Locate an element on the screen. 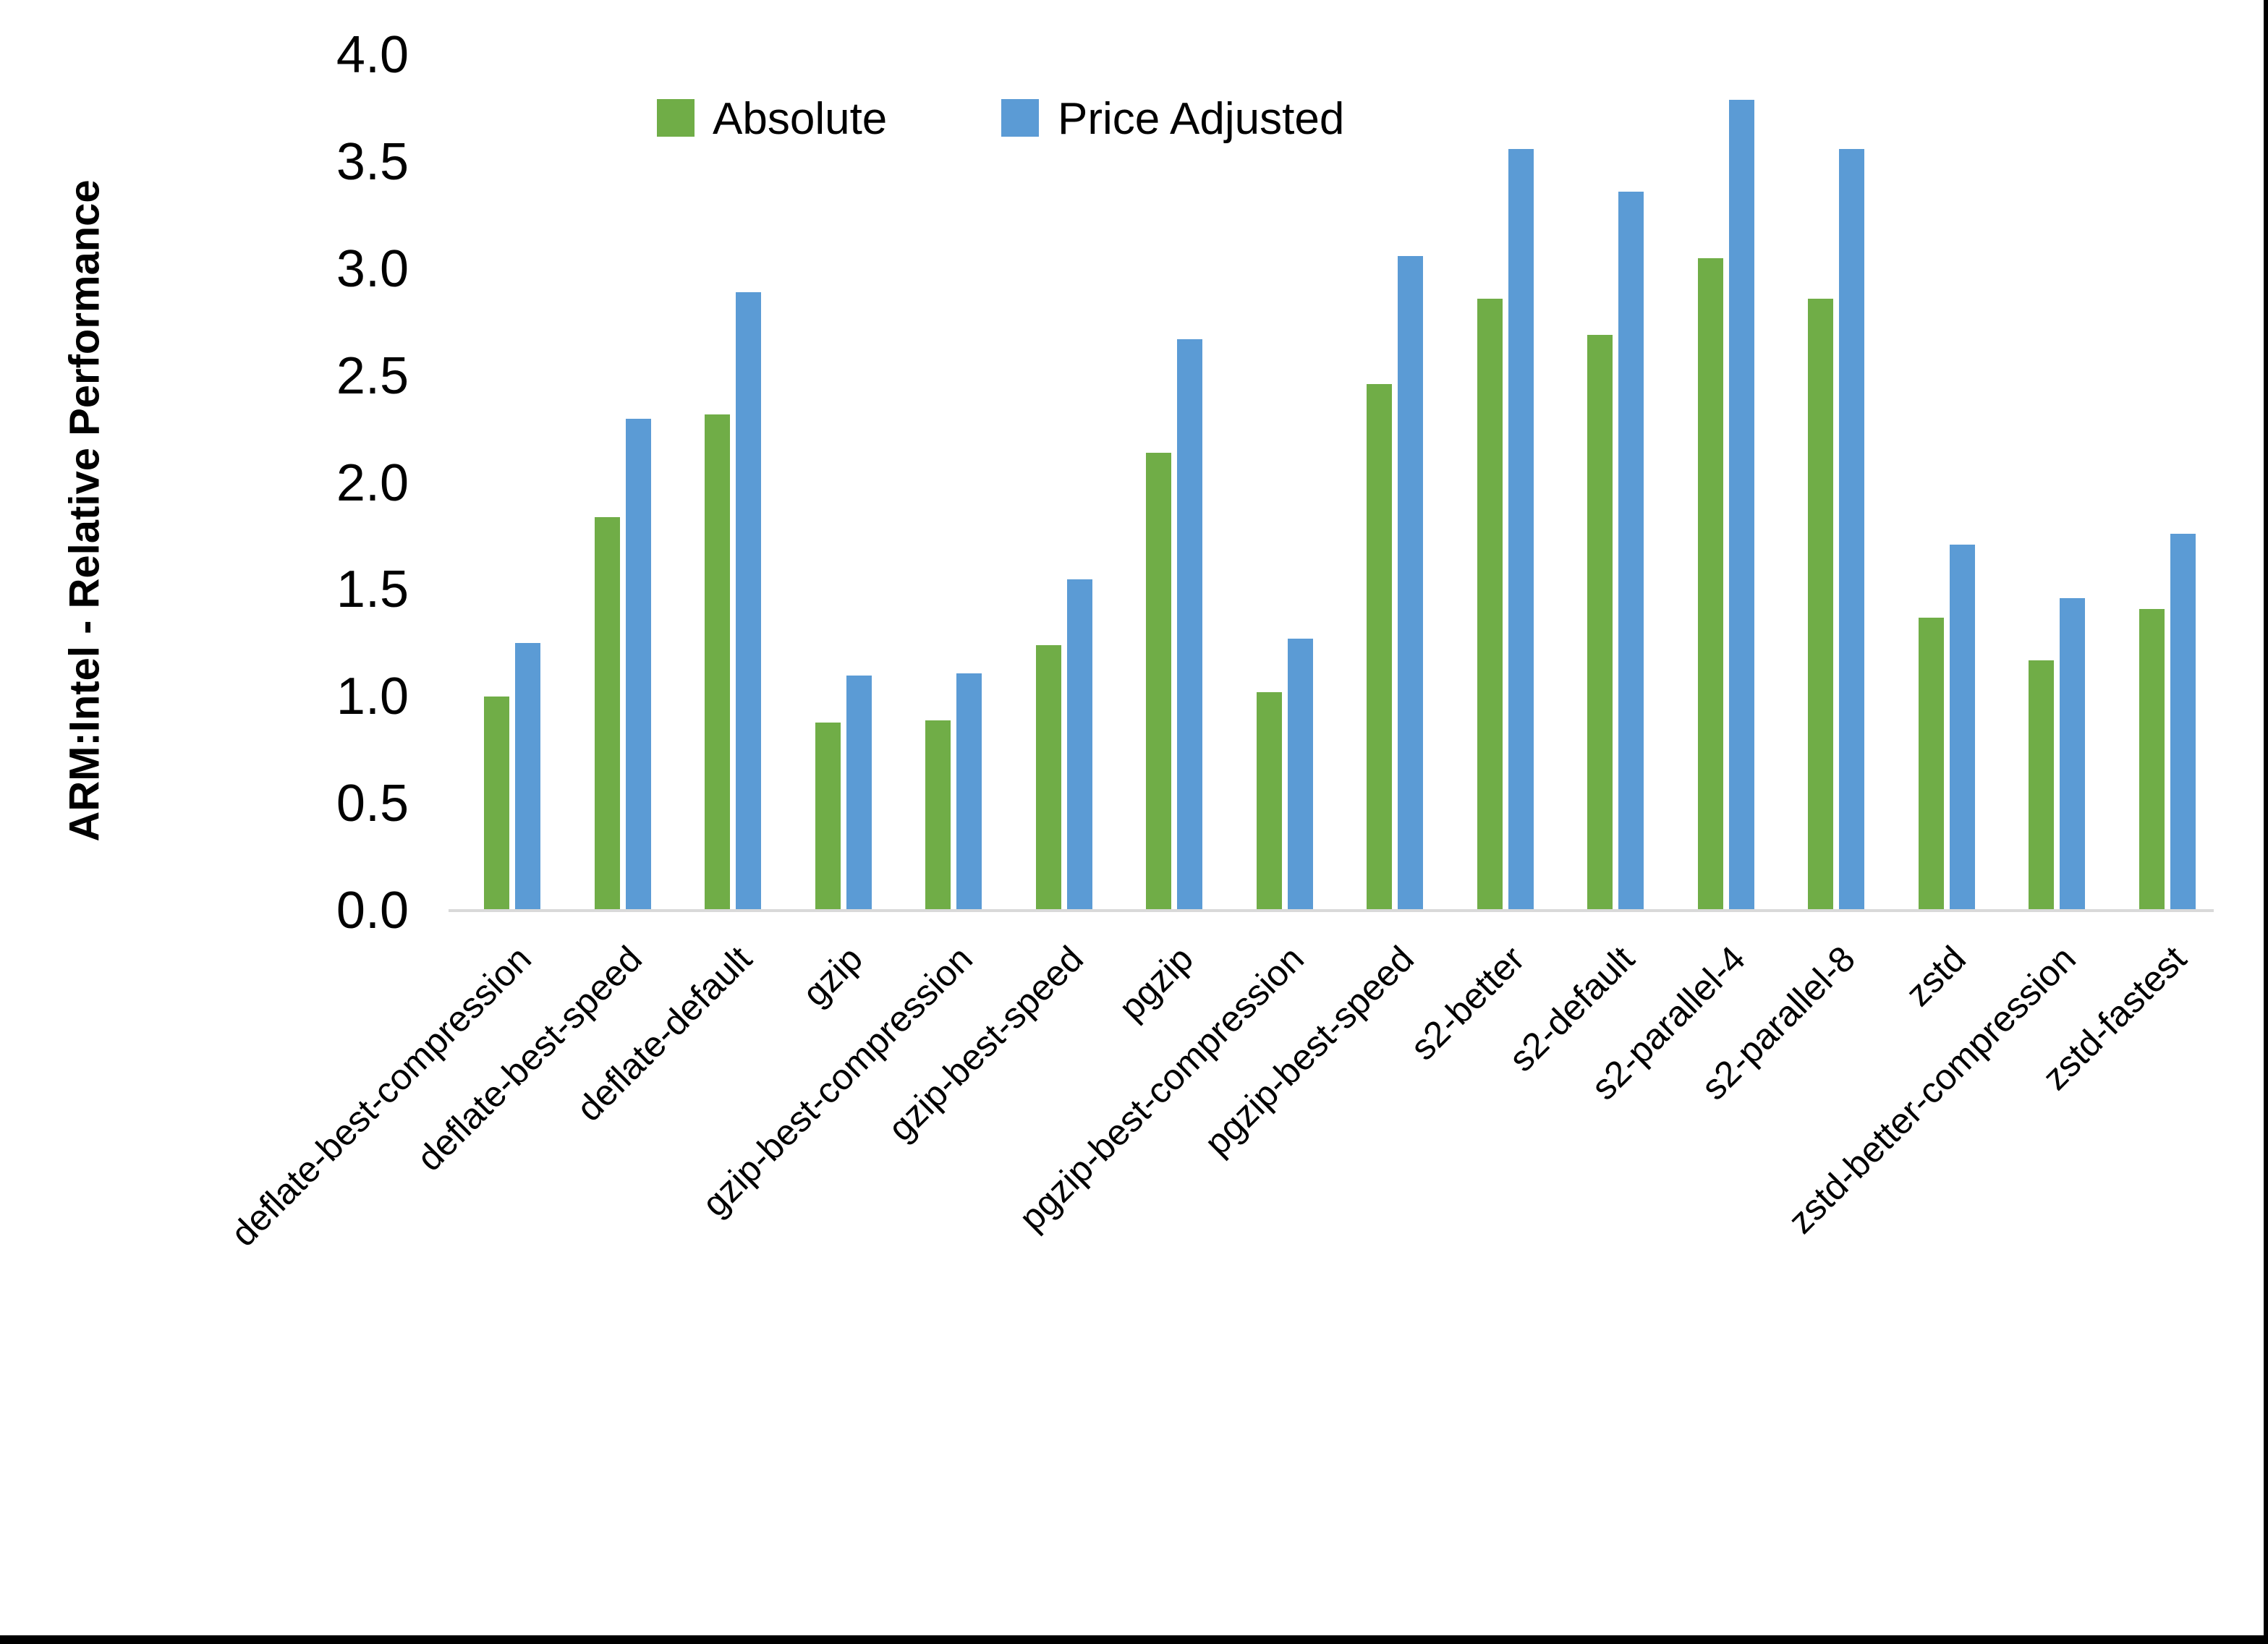 Image resolution: width=2268 pixels, height=1644 pixels. bar-absolute-pgzip-best-compression is located at coordinates (1269, 801).